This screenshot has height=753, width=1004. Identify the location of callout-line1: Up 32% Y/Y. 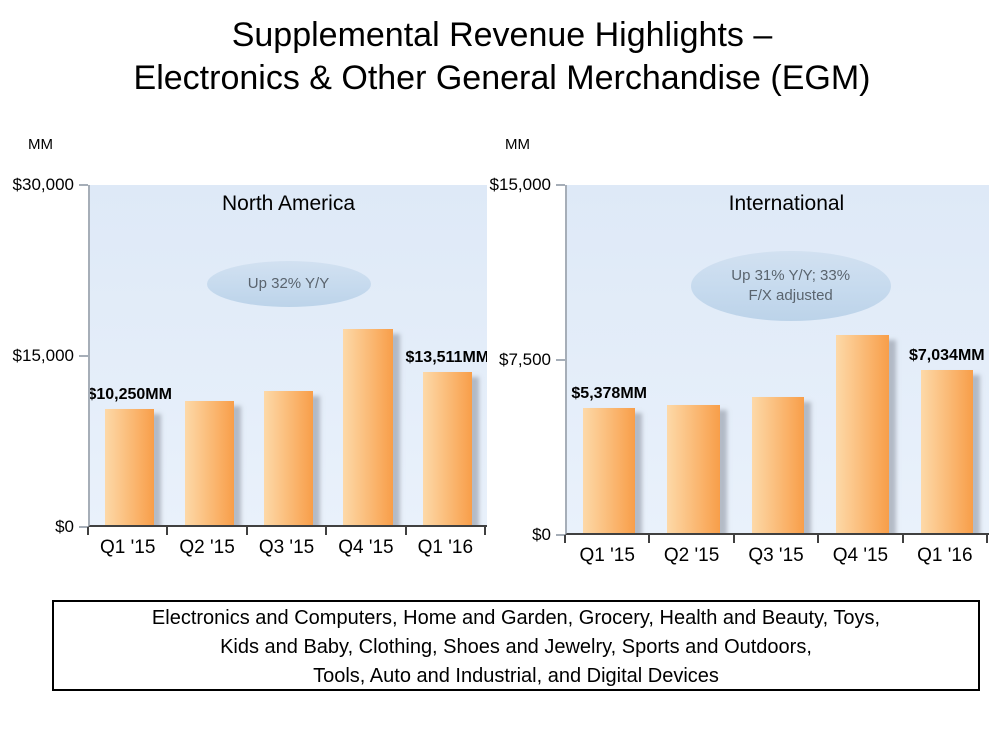
(288, 283).